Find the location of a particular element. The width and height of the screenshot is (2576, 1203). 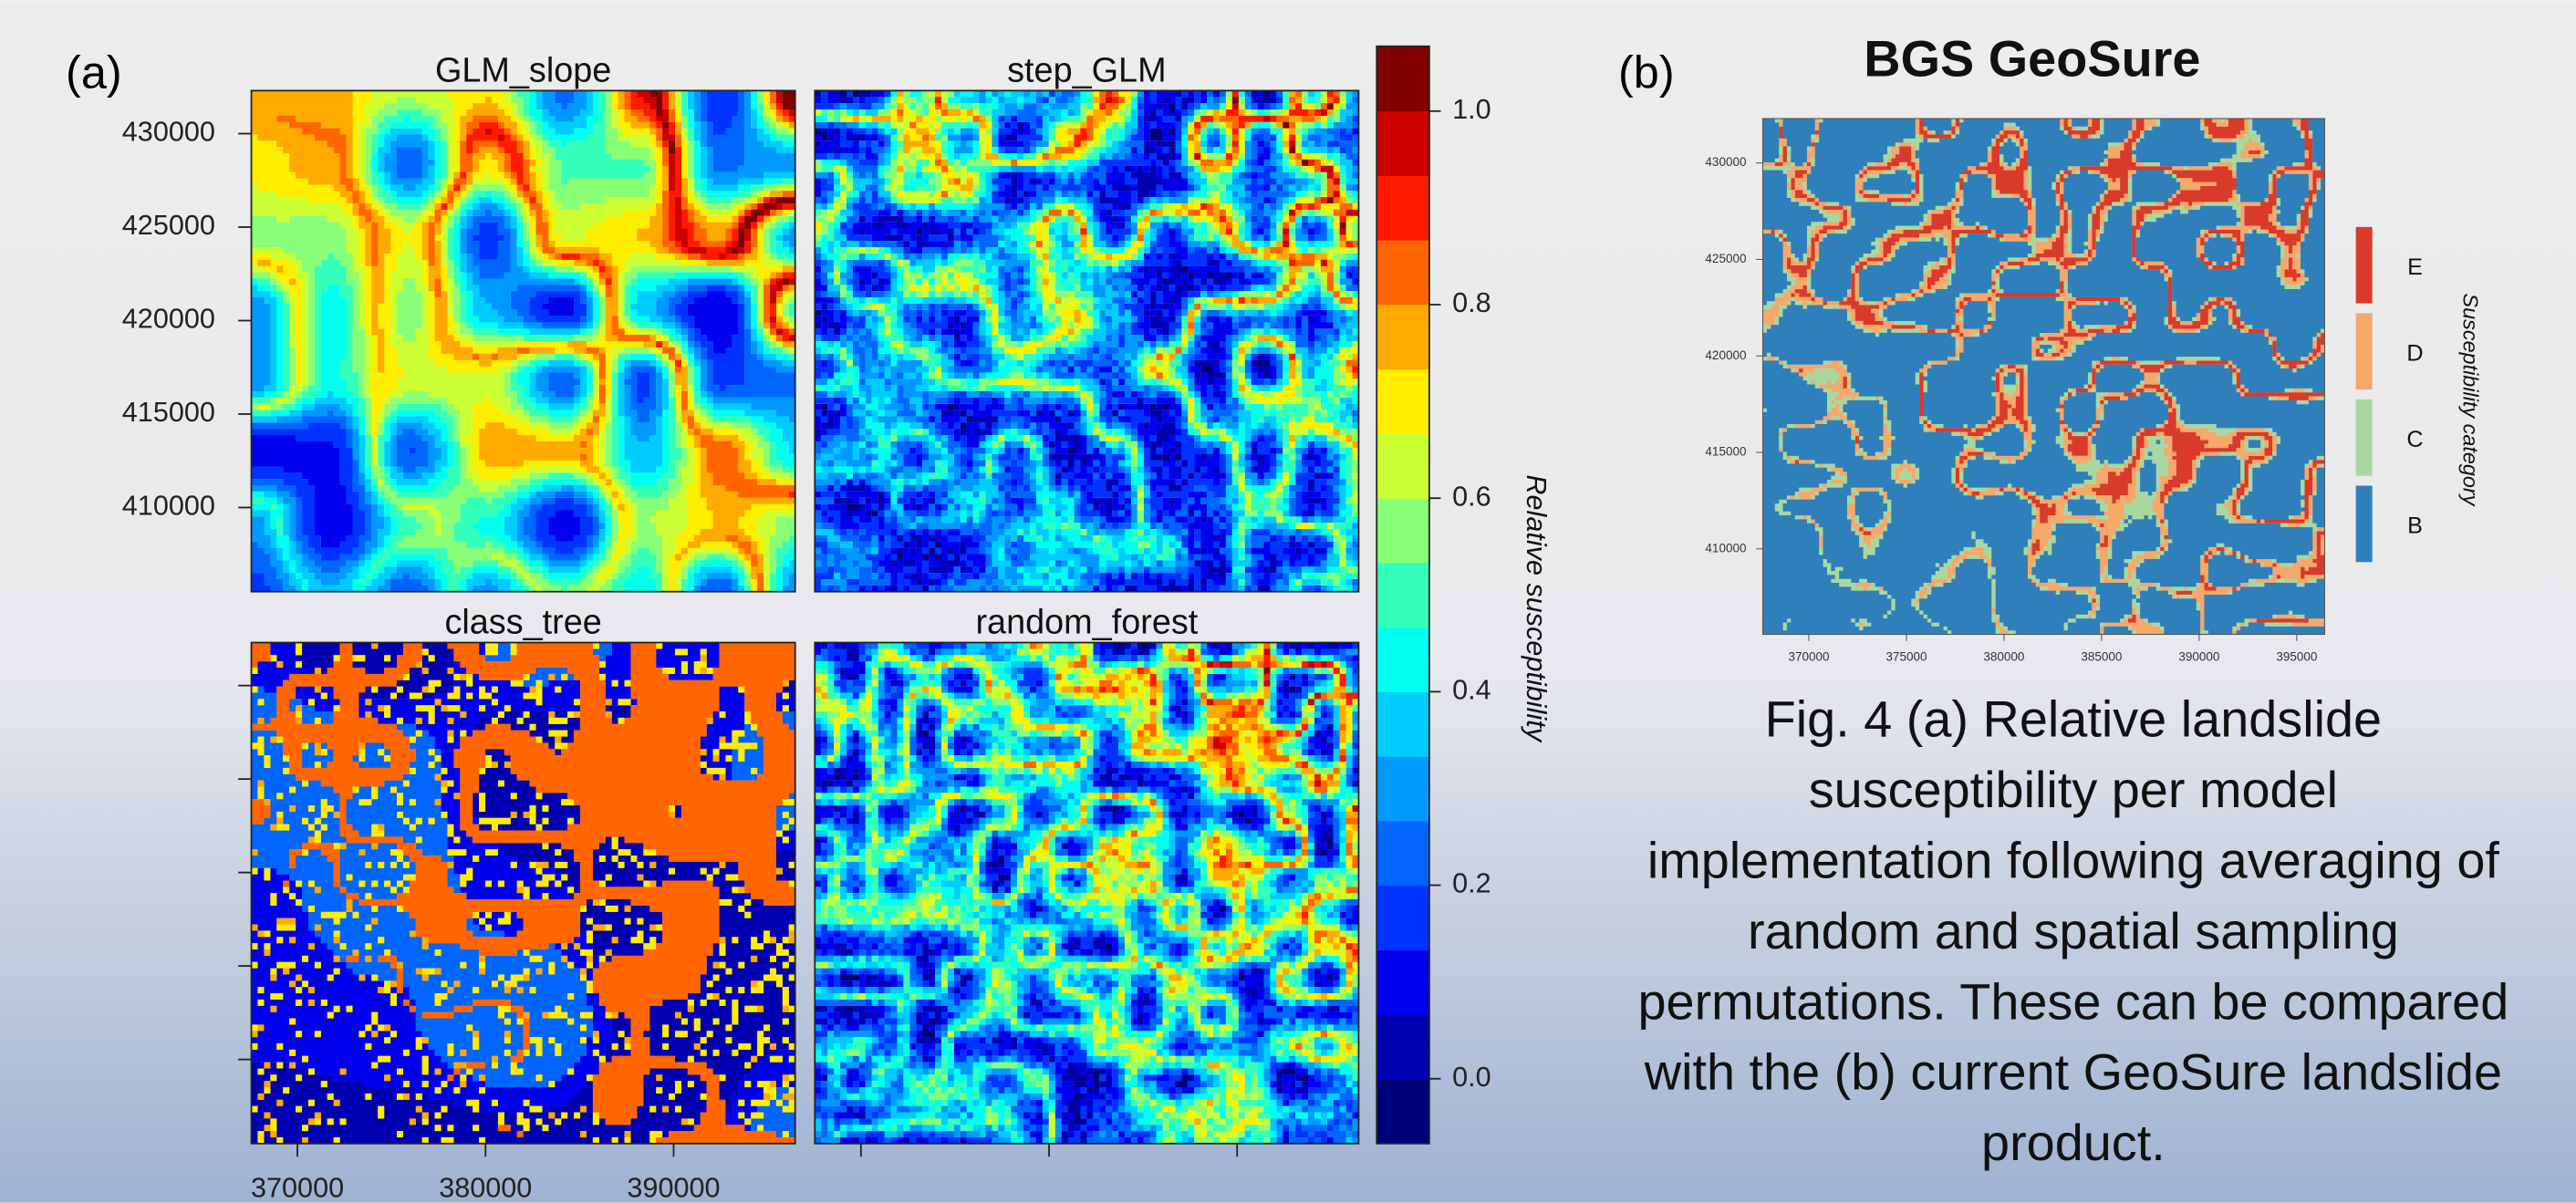

colorbar-tick-label: 0.6 is located at coordinates (1471, 496).